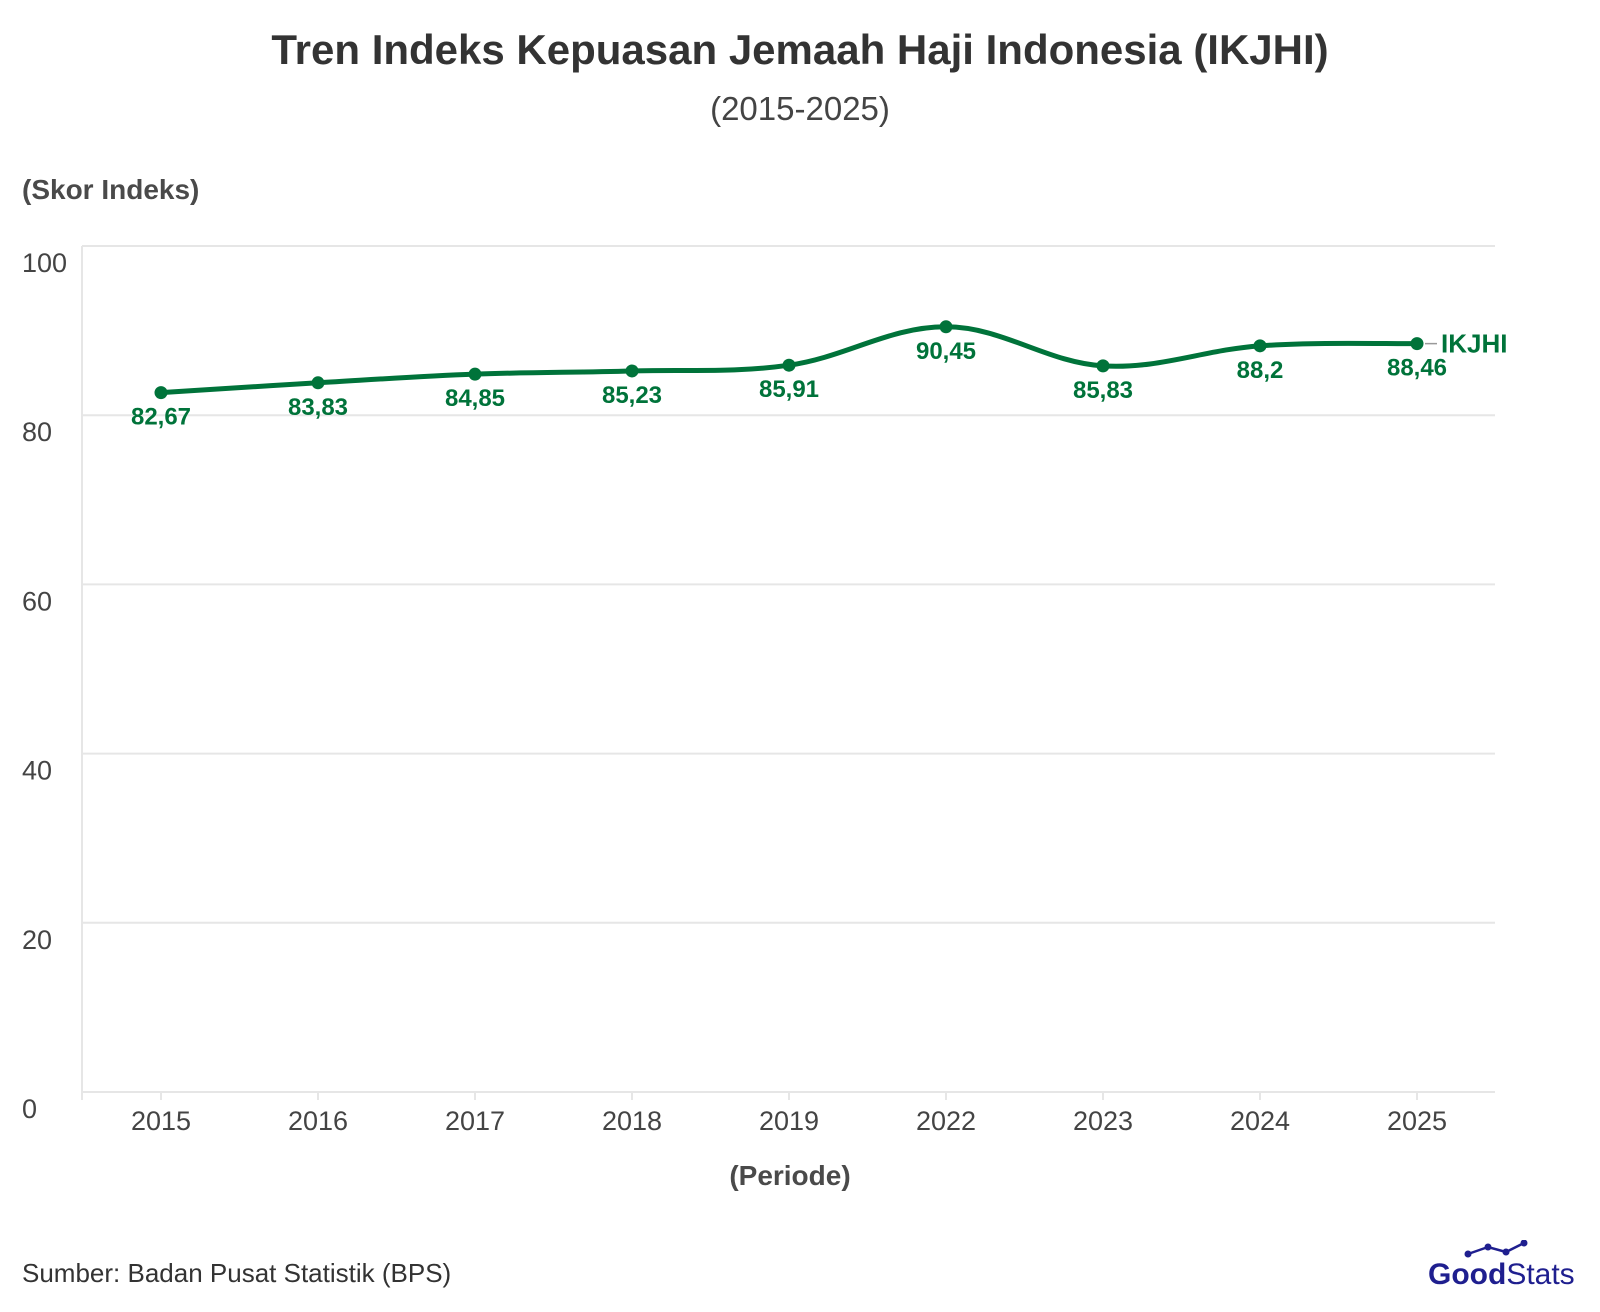 Image resolution: width=1600 pixels, height=1312 pixels. Describe the element at coordinates (1260, 1121) in the screenshot. I see `x-tick-label: 2024` at that location.